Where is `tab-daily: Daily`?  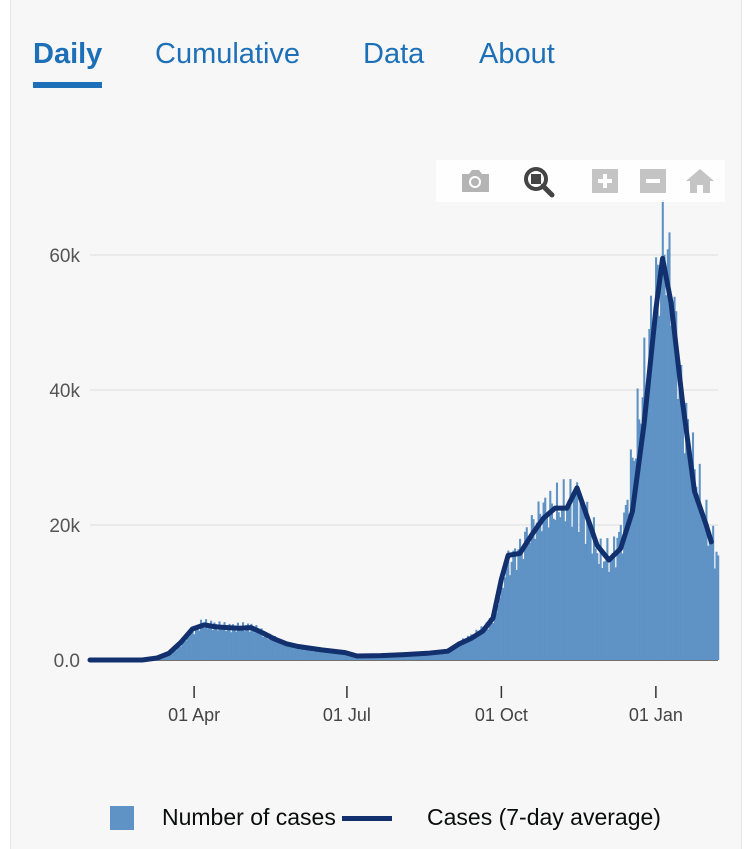 tab-daily: Daily is located at coordinates (68, 63).